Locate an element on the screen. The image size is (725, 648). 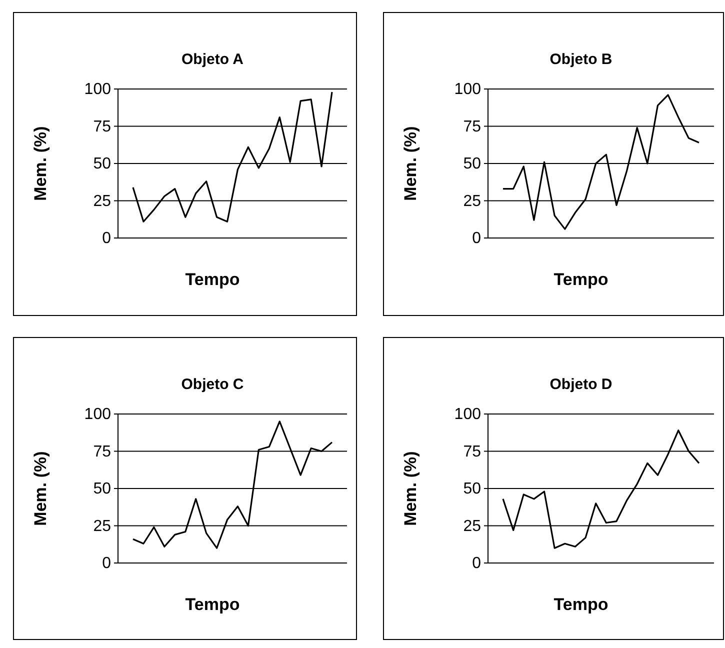
chart-title: Objeto B is located at coordinates (581, 59).